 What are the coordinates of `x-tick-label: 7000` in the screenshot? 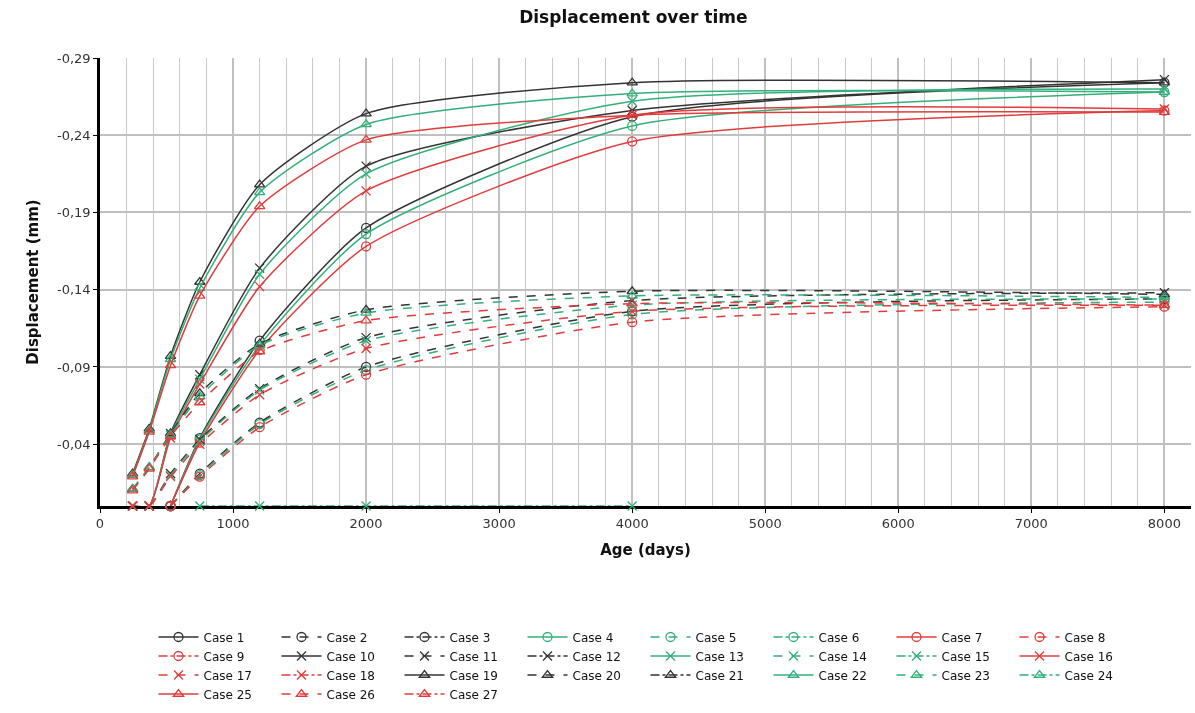 It's located at (1031, 524).